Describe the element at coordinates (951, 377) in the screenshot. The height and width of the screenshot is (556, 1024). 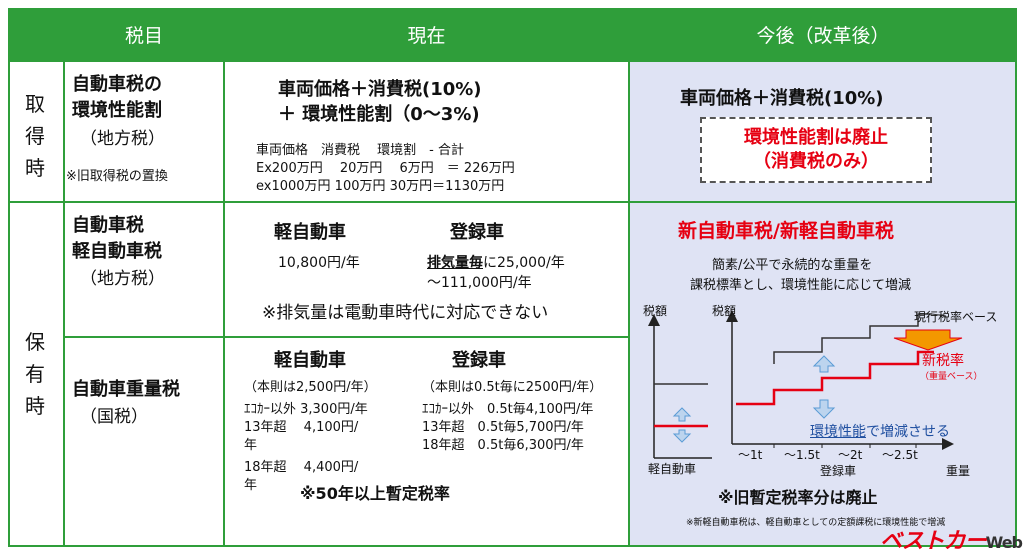
I see `new-rate-sub: （重量ベース）` at that location.